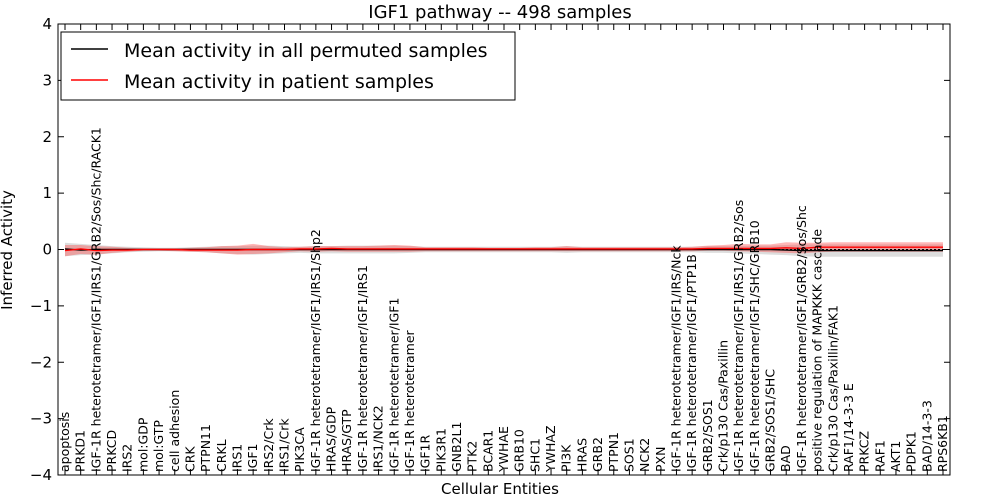 Image resolution: width=1000 pixels, height=500 pixels. What do you see at coordinates (500, 489) in the screenshot?
I see `x-axis-title: Cellular Entities` at bounding box center [500, 489].